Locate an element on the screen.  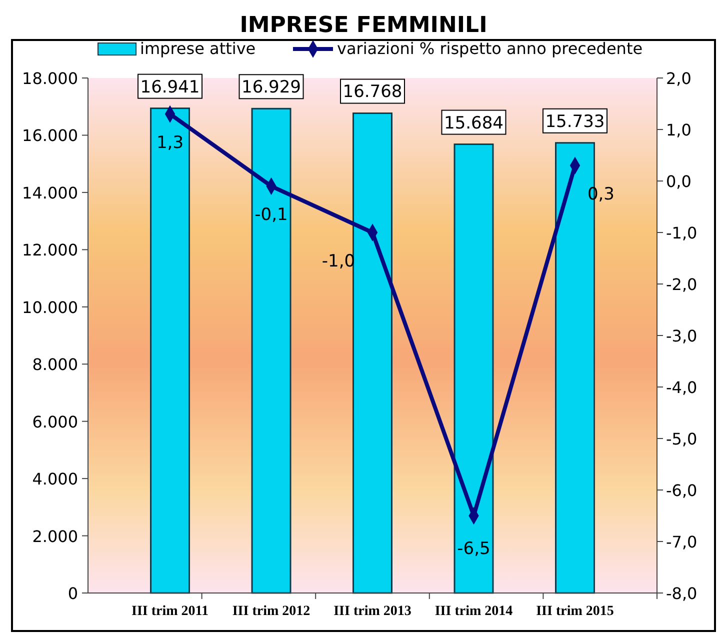
data-label: 15.684 is located at coordinates (474, 123).